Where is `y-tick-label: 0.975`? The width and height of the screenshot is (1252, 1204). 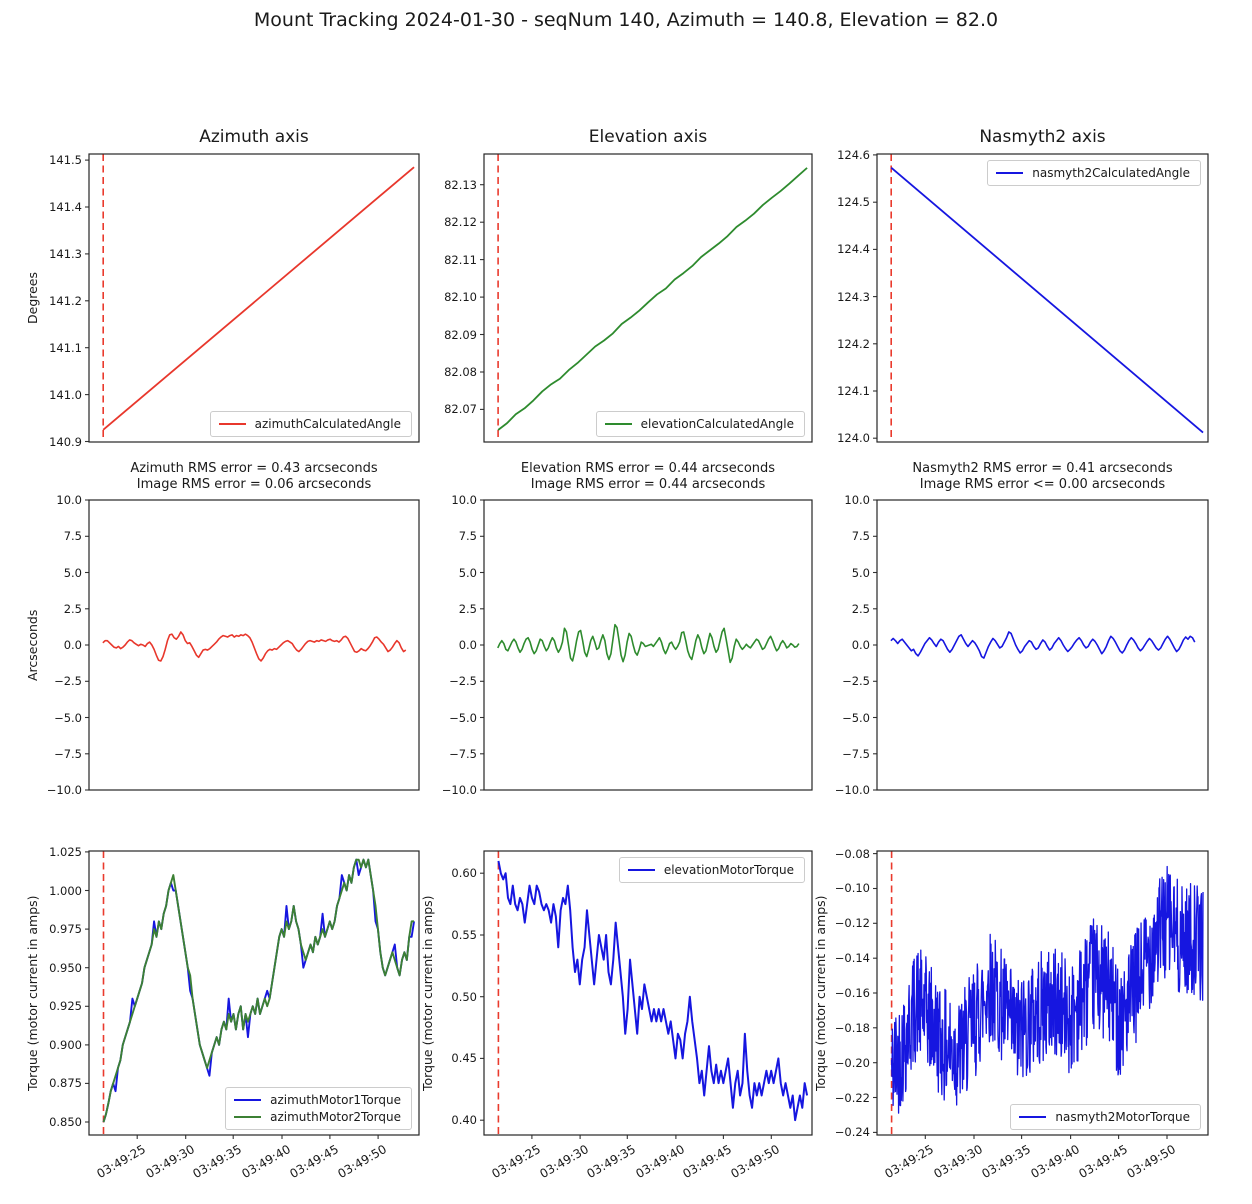
y-tick-label: 0.975 is located at coordinates (65, 929).